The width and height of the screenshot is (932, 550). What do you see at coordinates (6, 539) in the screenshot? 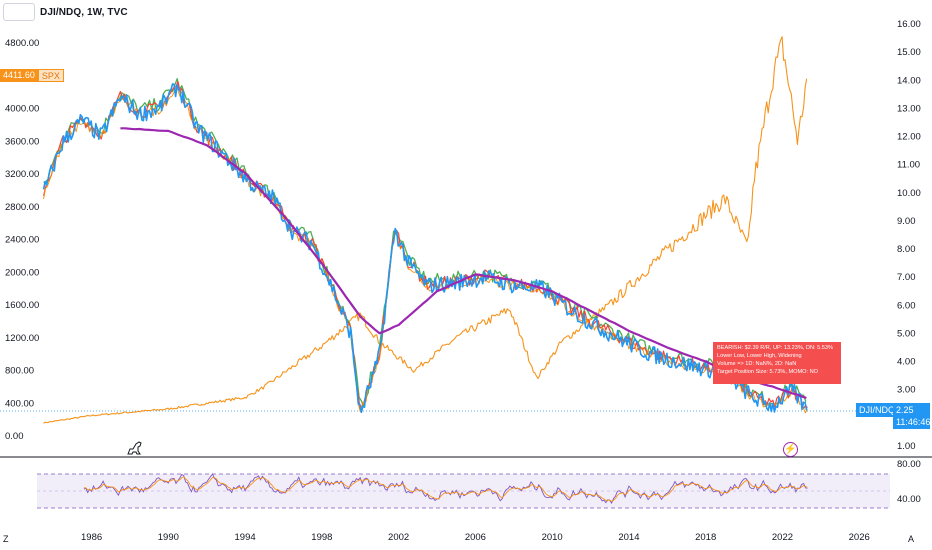
I see `zoom-toggle-button: Z` at bounding box center [6, 539].